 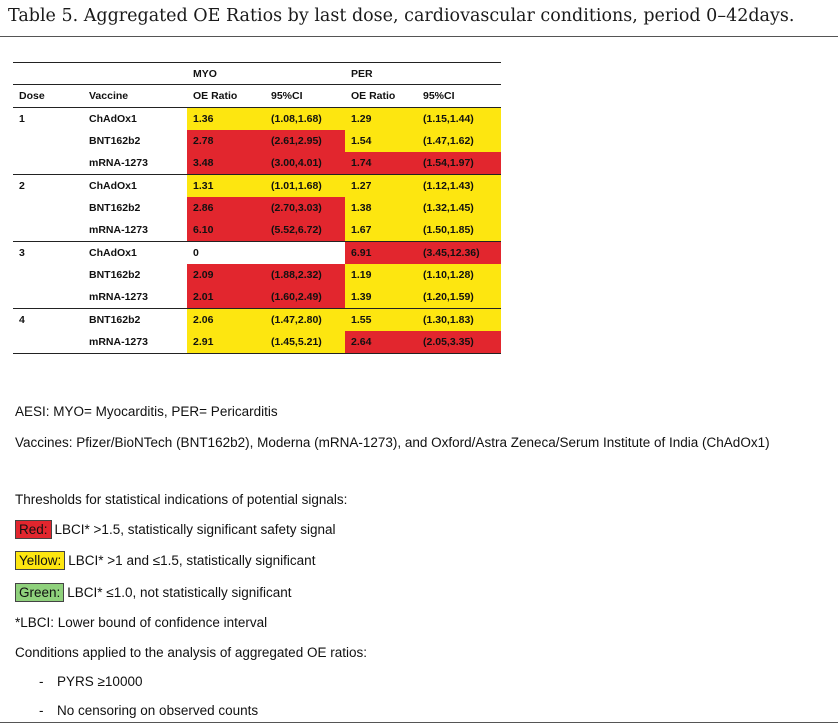 What do you see at coordinates (305, 208) in the screenshot?
I see `myo-ci-cell: (2.70,3.03)` at bounding box center [305, 208].